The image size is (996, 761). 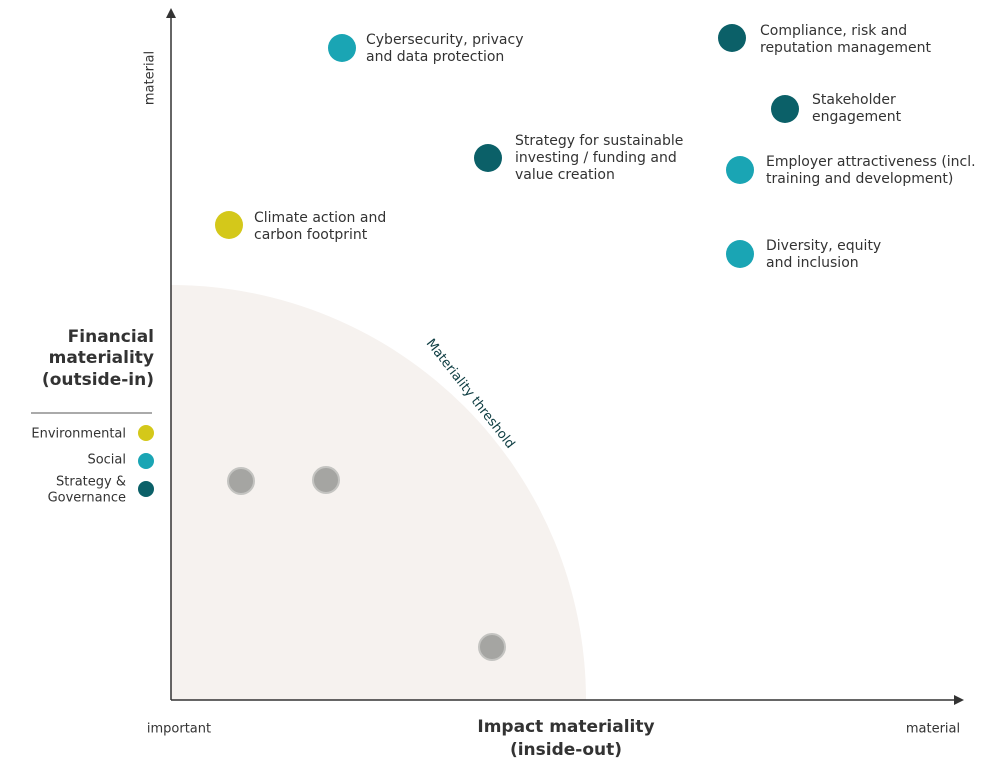 What do you see at coordinates (87, 498) in the screenshot?
I see `legend-label: Governance` at bounding box center [87, 498].